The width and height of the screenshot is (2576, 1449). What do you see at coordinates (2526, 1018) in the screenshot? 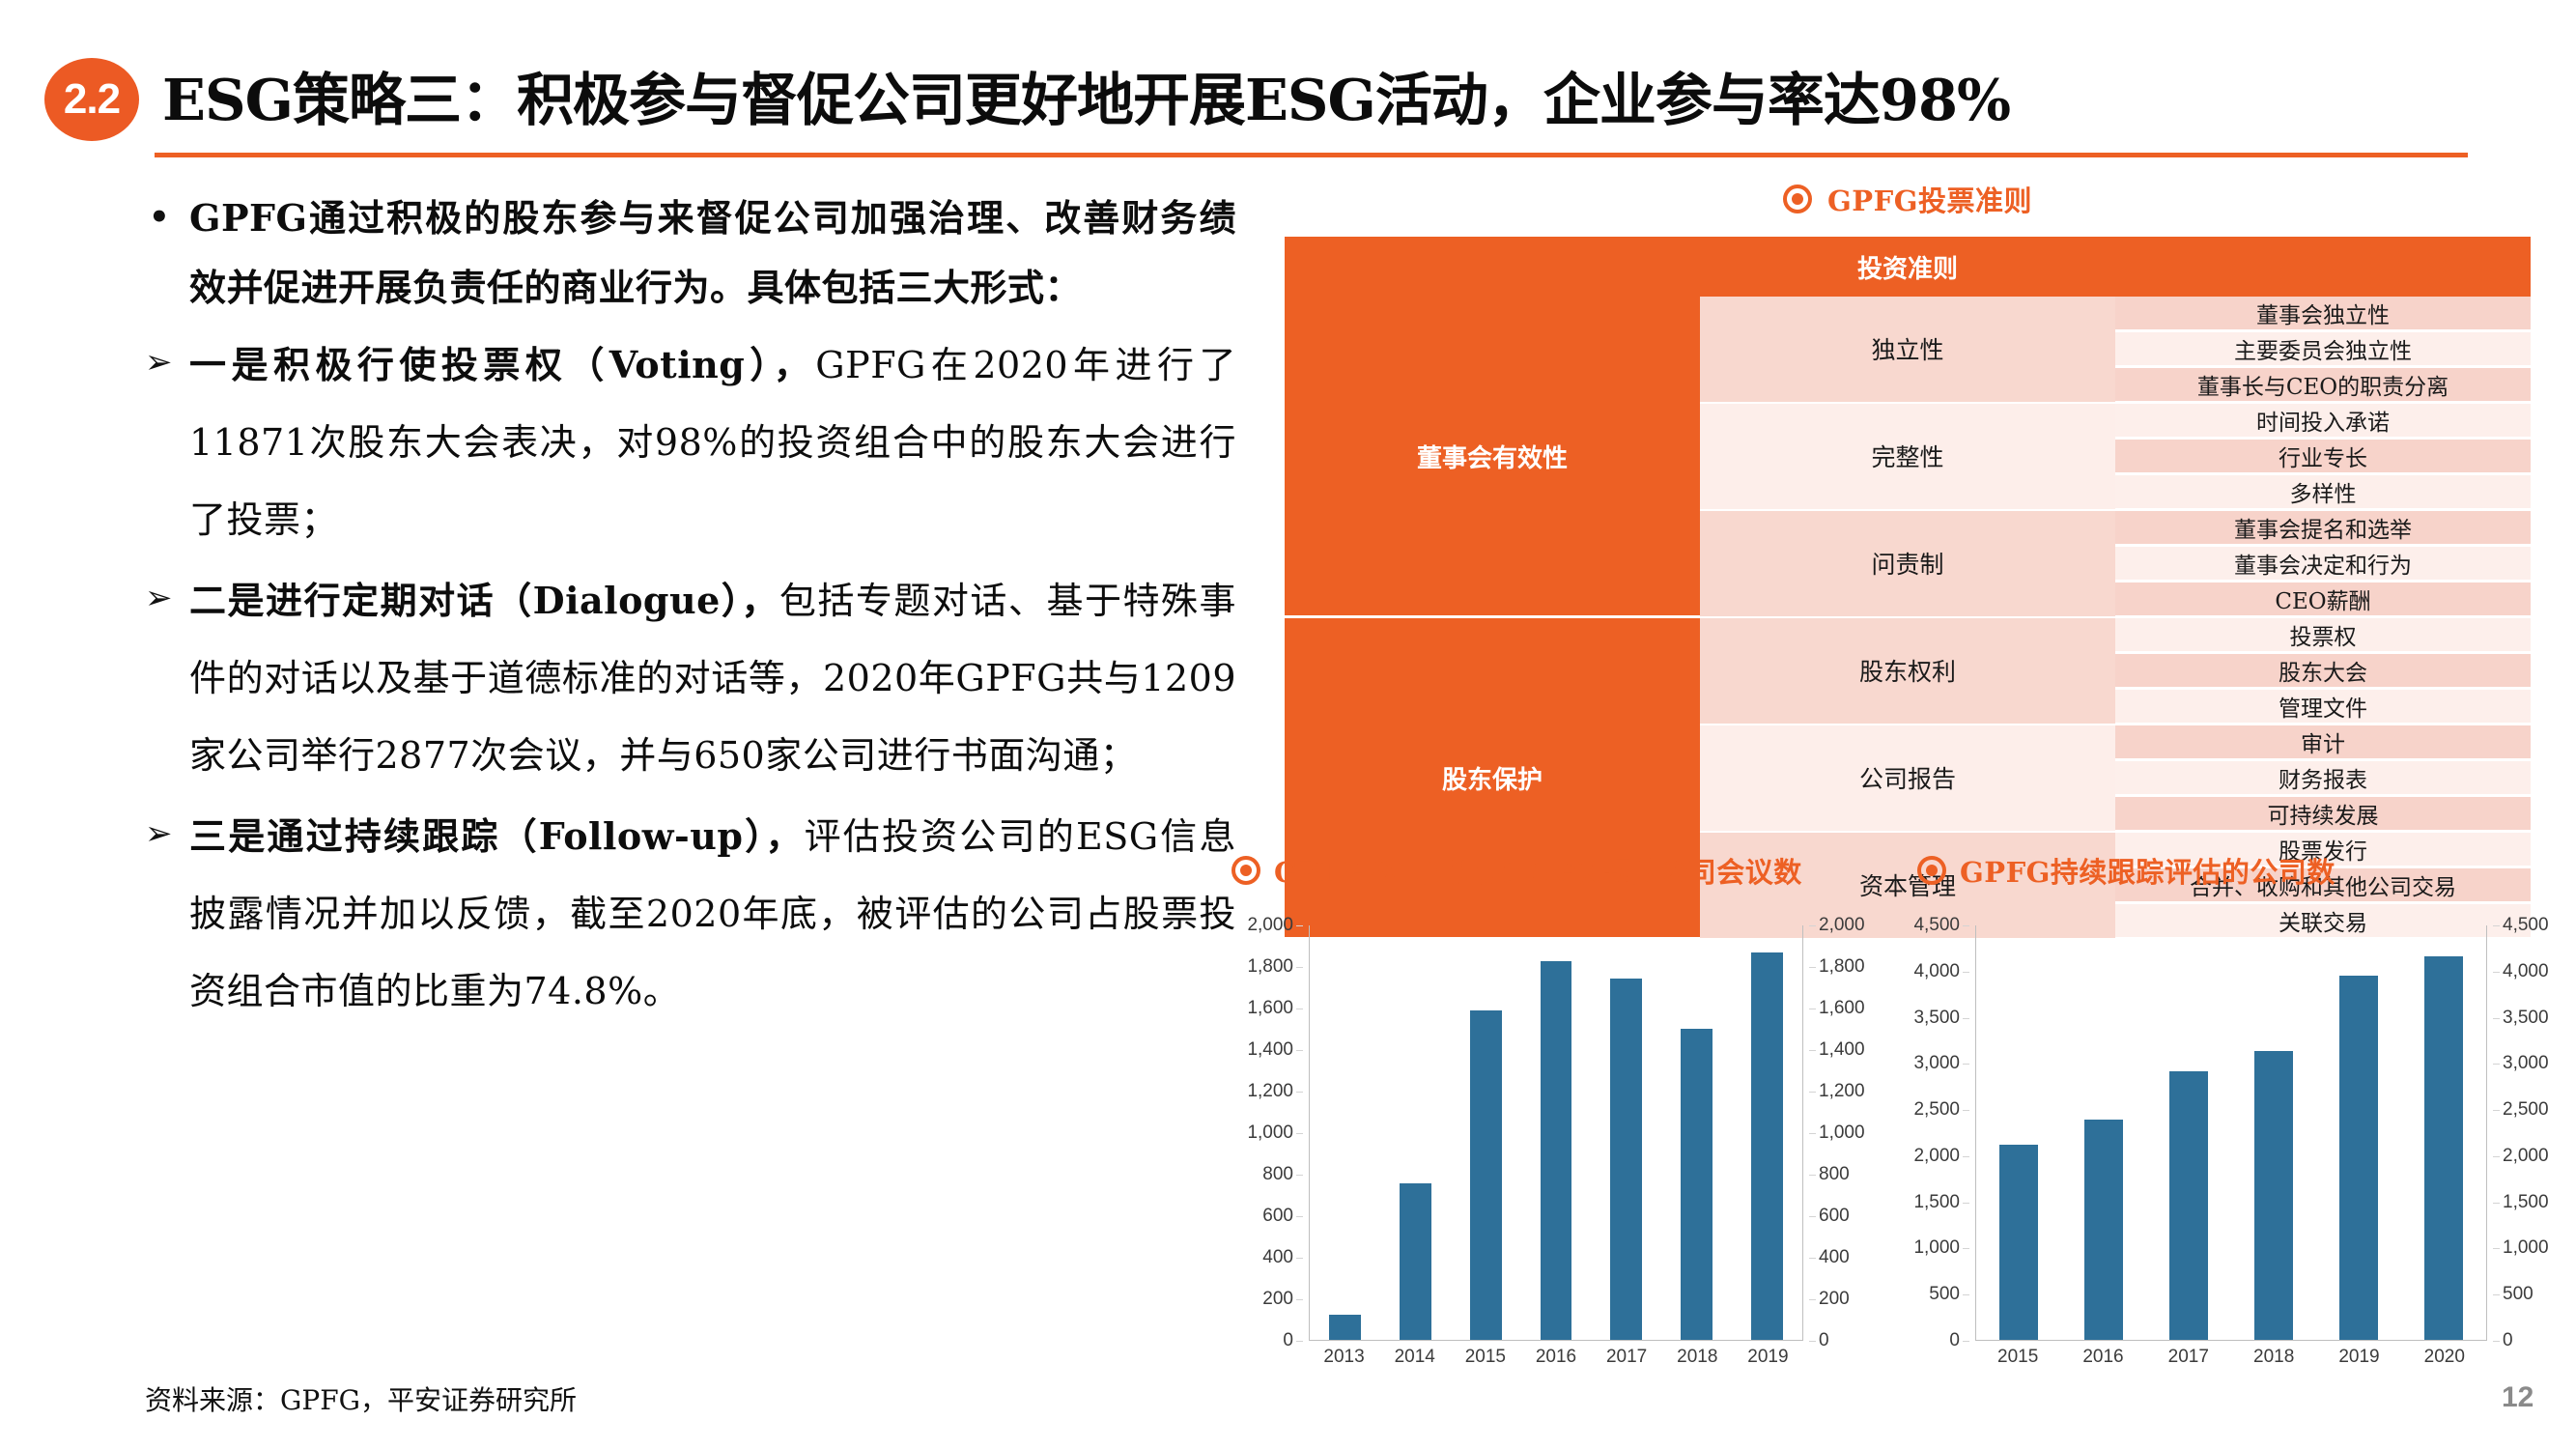
I see `y-axis-tick-label: 3,500` at bounding box center [2526, 1018].